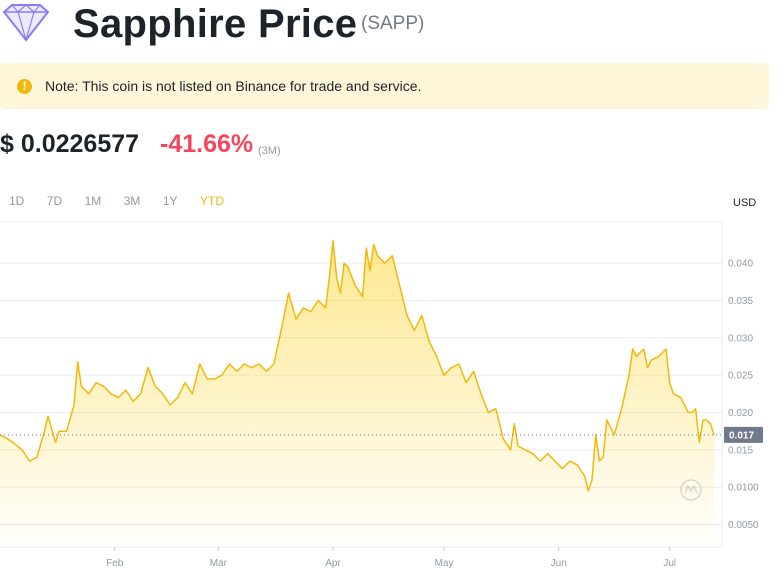 Image resolution: width=783 pixels, height=575 pixels. Describe the element at coordinates (269, 151) in the screenshot. I see `change-period: (3M)` at that location.